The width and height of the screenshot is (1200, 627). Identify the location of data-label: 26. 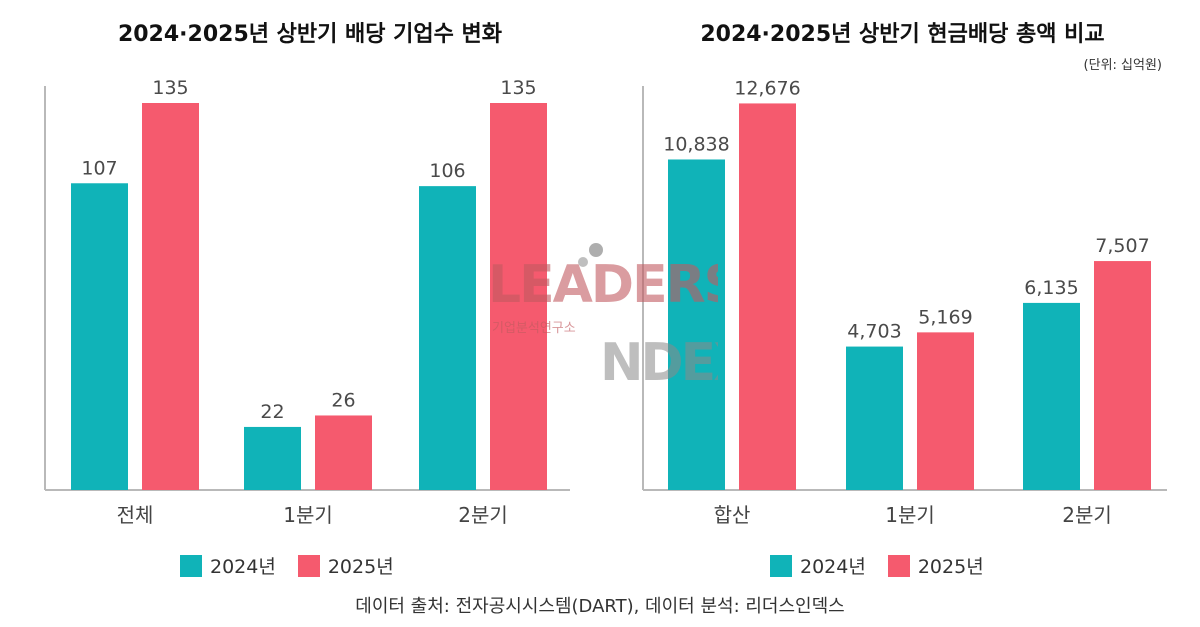
(343, 400).